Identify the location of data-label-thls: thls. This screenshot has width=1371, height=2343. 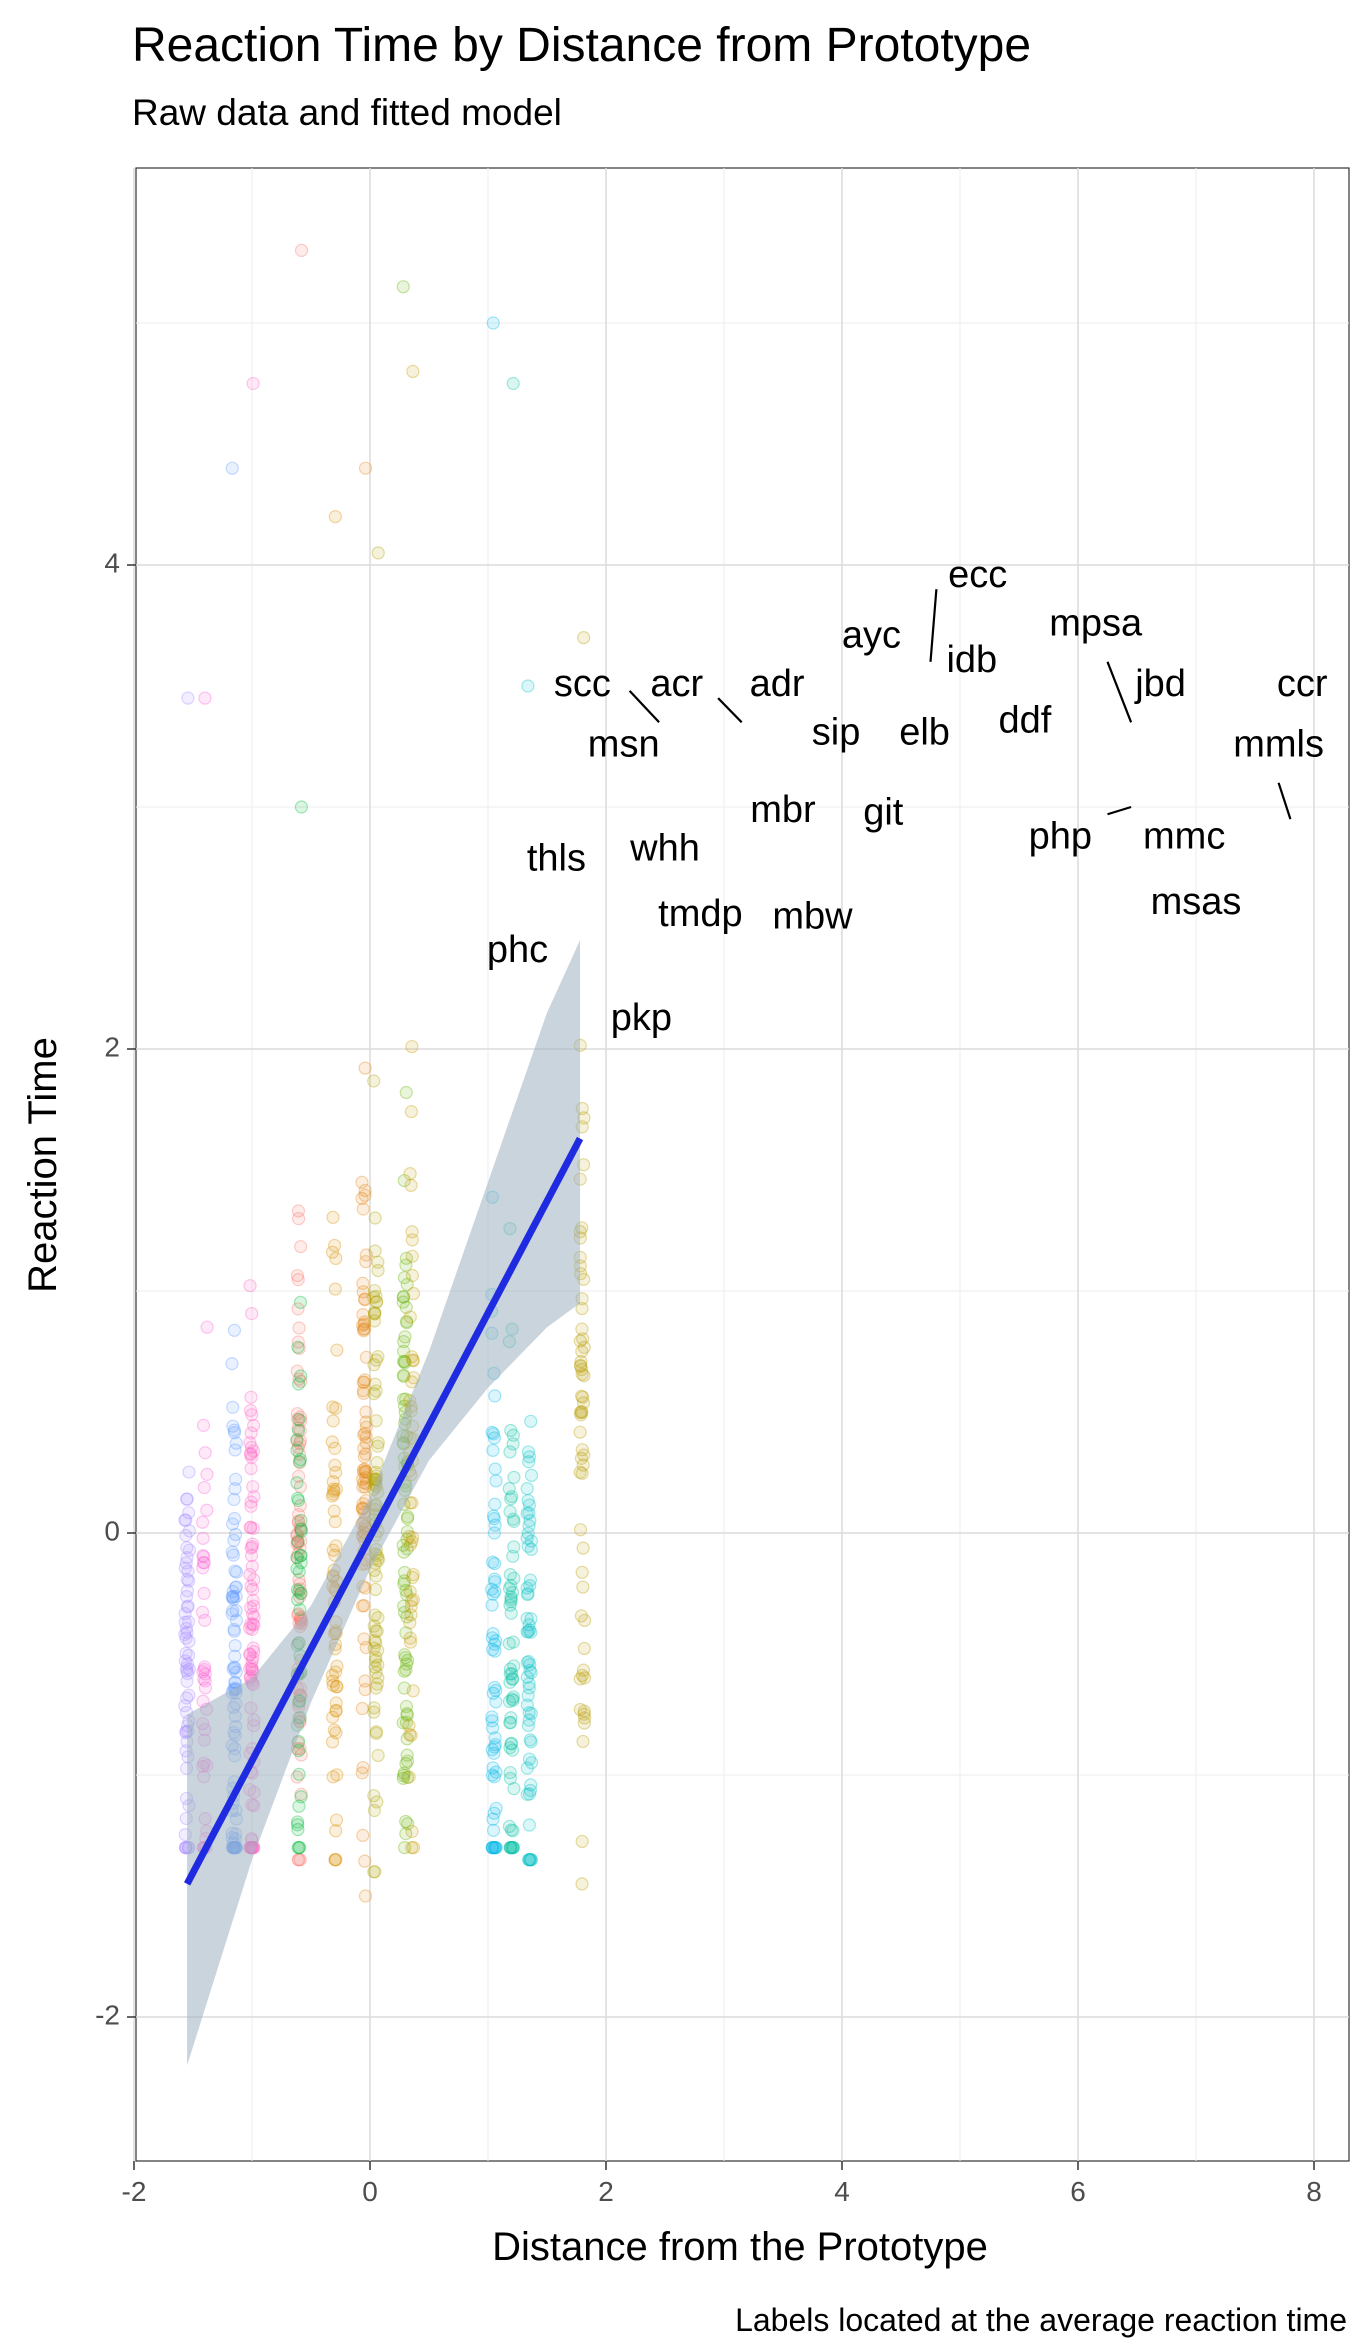
(556, 858).